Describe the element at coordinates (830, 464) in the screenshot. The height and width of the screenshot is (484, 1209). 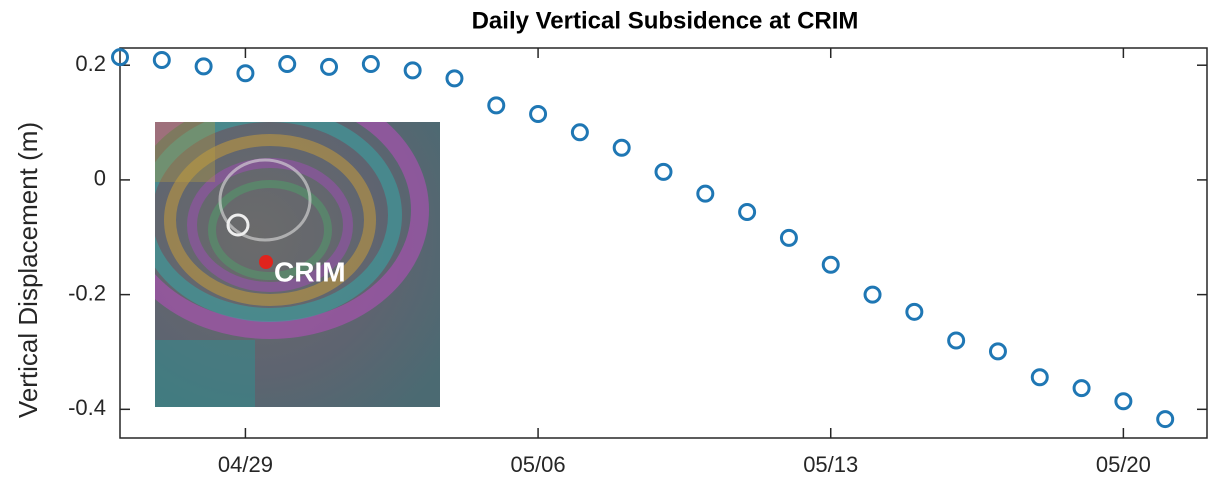
I see `x-tick-label: 05/13` at that location.